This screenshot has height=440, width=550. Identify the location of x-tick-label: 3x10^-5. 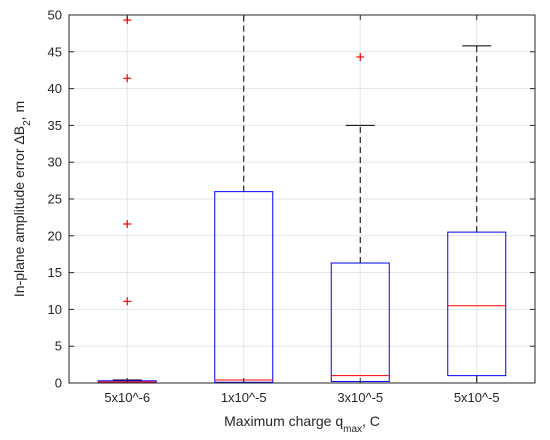
(360, 397).